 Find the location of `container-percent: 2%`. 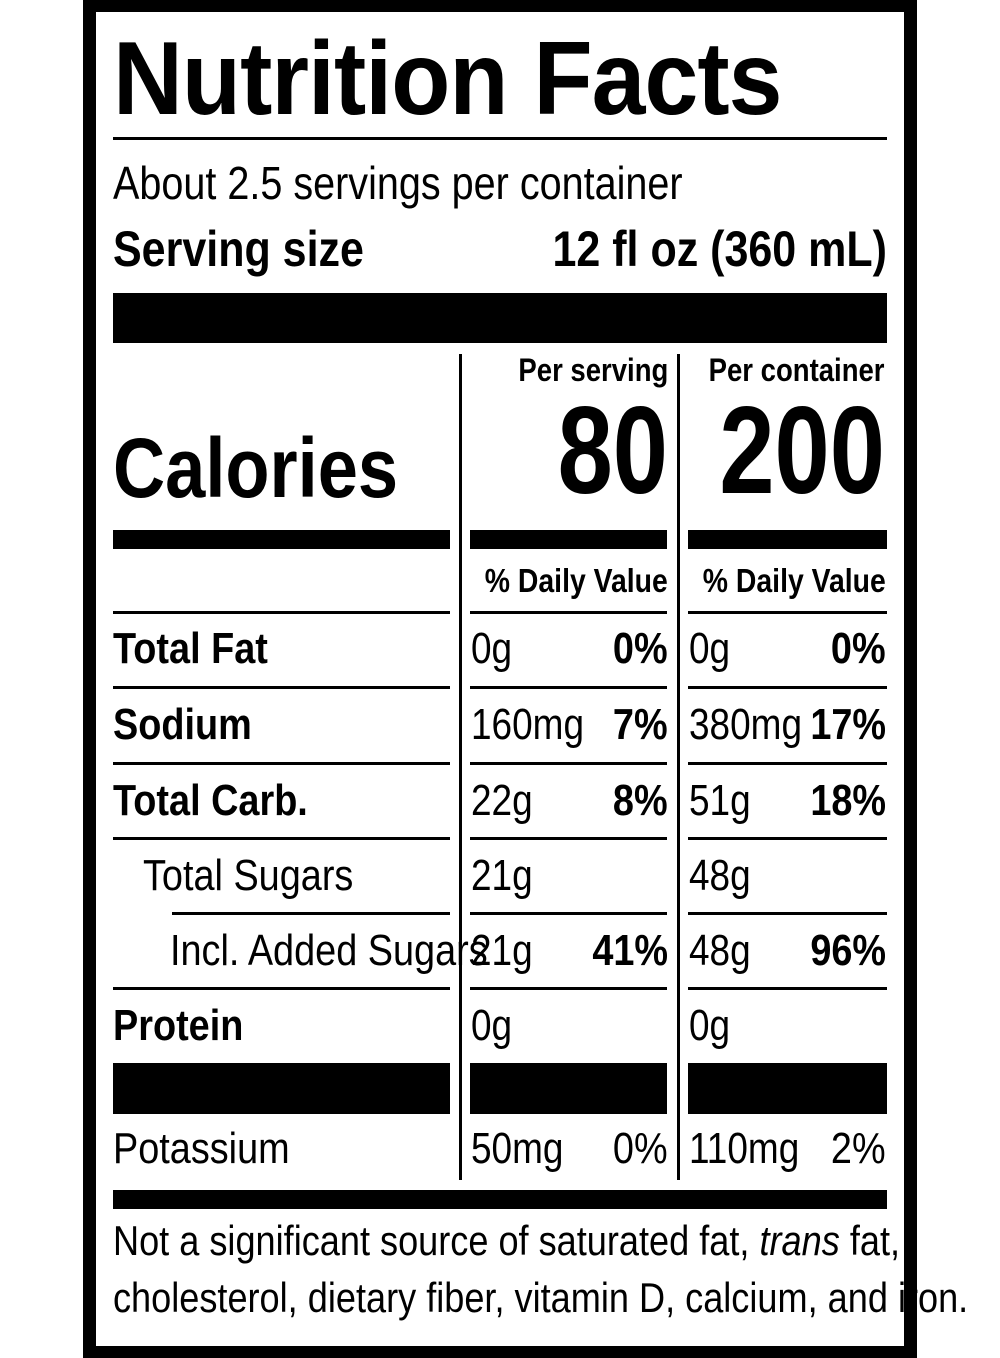

container-percent: 2% is located at coordinates (858, 1148).